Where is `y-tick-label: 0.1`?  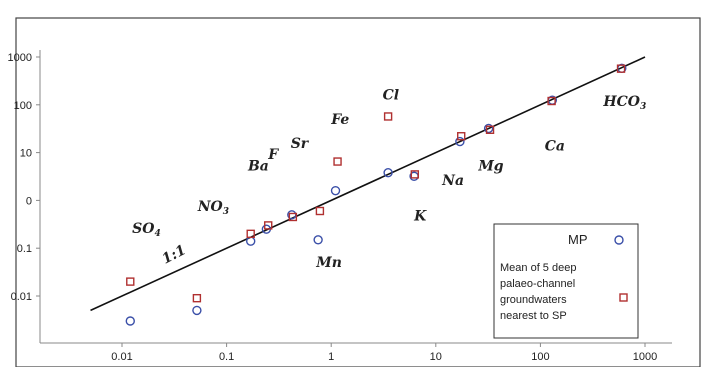 y-tick-label: 0.1 is located at coordinates (24, 249).